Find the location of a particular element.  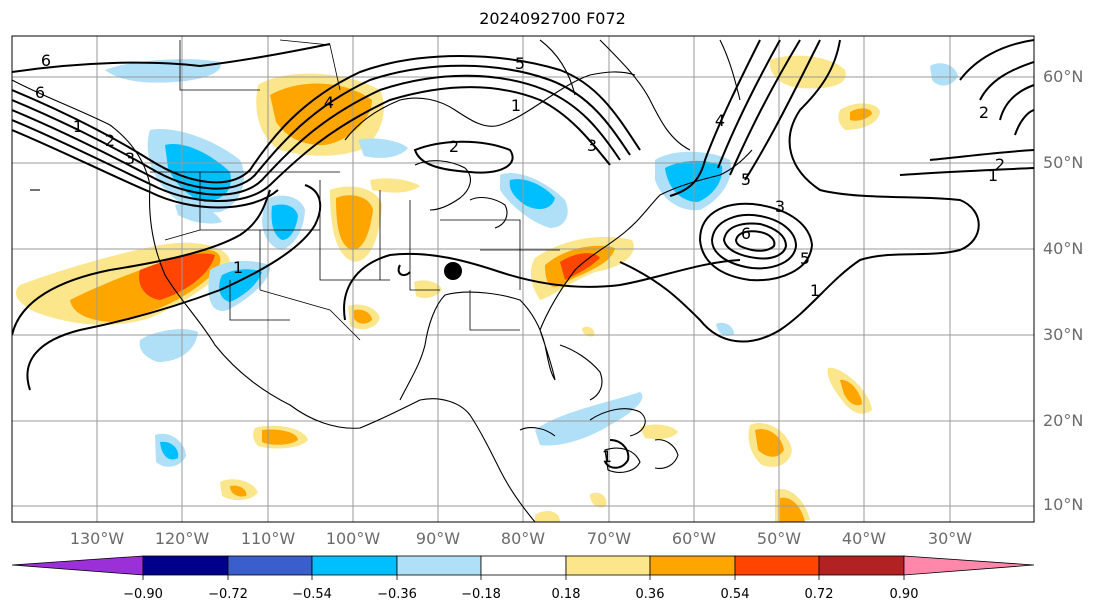

colorbar-tick-label: 0.18 is located at coordinates (566, 594).